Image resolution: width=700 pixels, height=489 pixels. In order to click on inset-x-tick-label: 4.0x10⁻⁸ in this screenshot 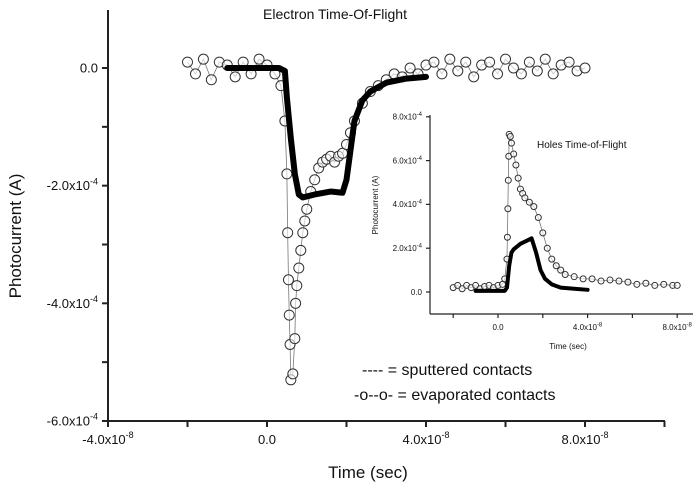, I will do `click(588, 327)`.